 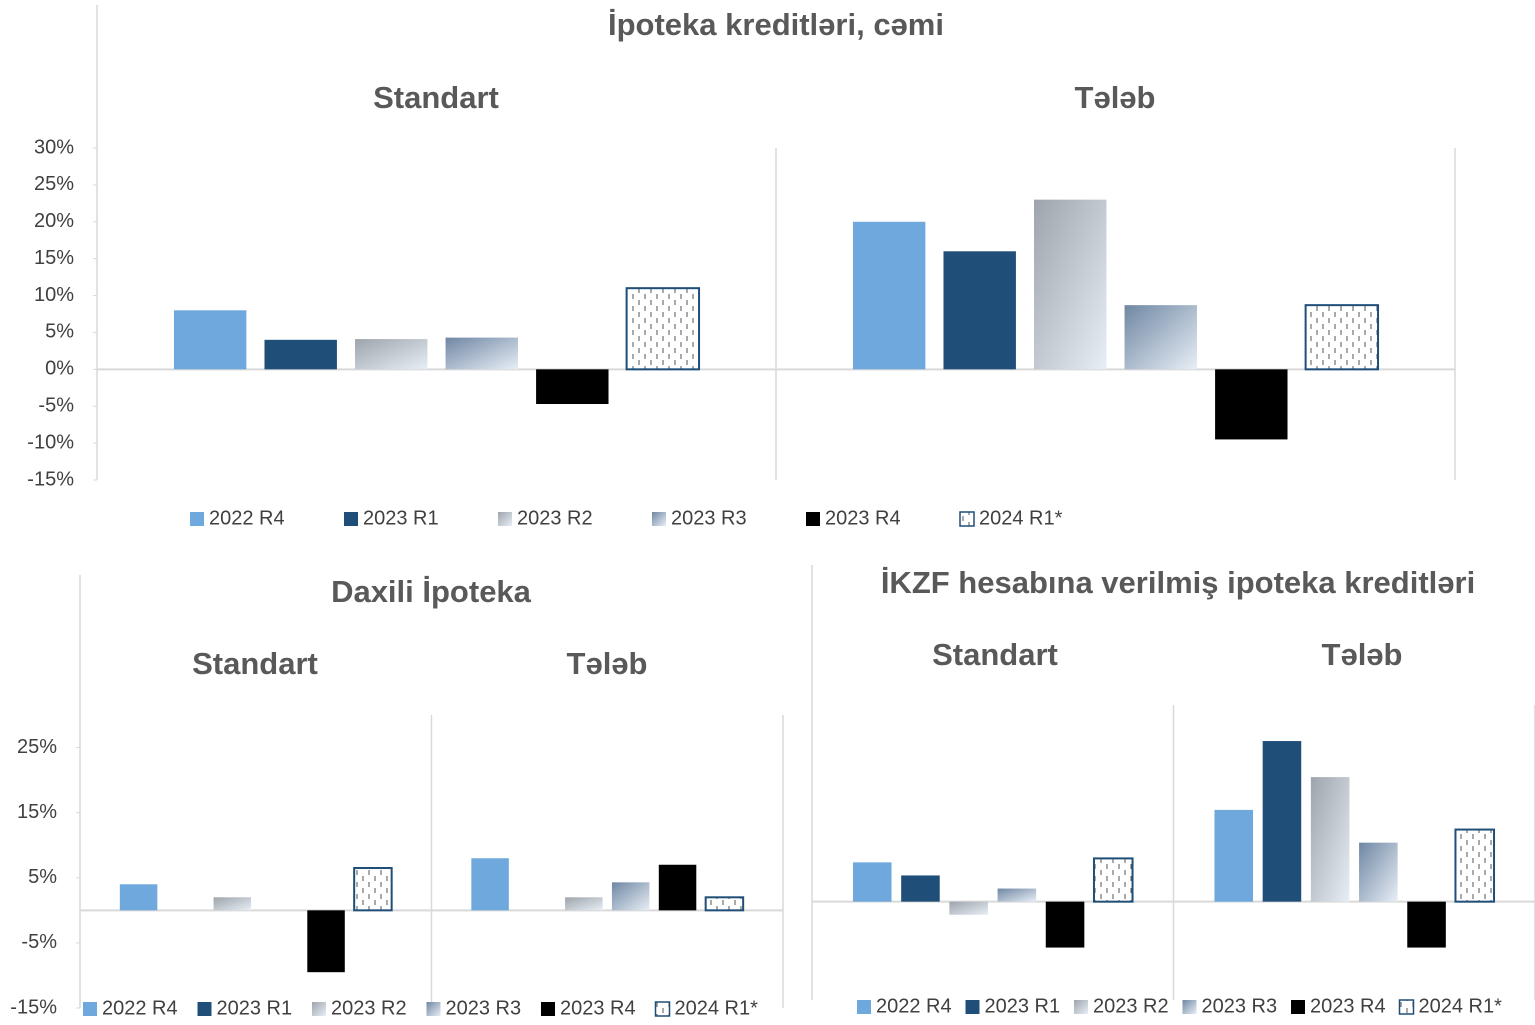 I want to click on y-tick-label: 0%, so click(x=59, y=369).